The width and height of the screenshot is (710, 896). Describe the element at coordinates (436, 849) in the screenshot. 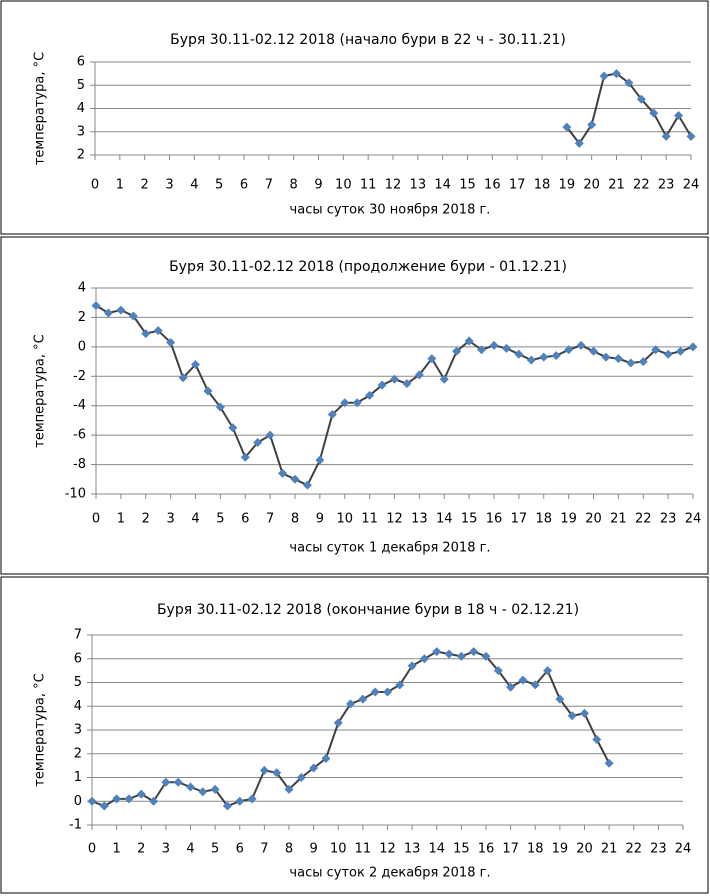

I see `x-tick-label: 14` at that location.